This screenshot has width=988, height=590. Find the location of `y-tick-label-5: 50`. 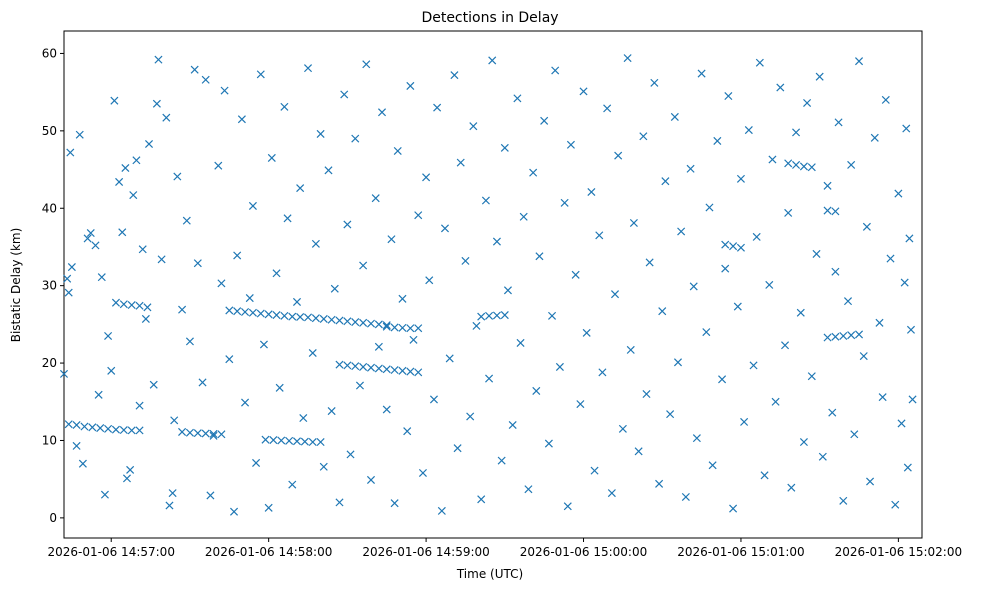

y-tick-label-5: 50 is located at coordinates (49, 131).